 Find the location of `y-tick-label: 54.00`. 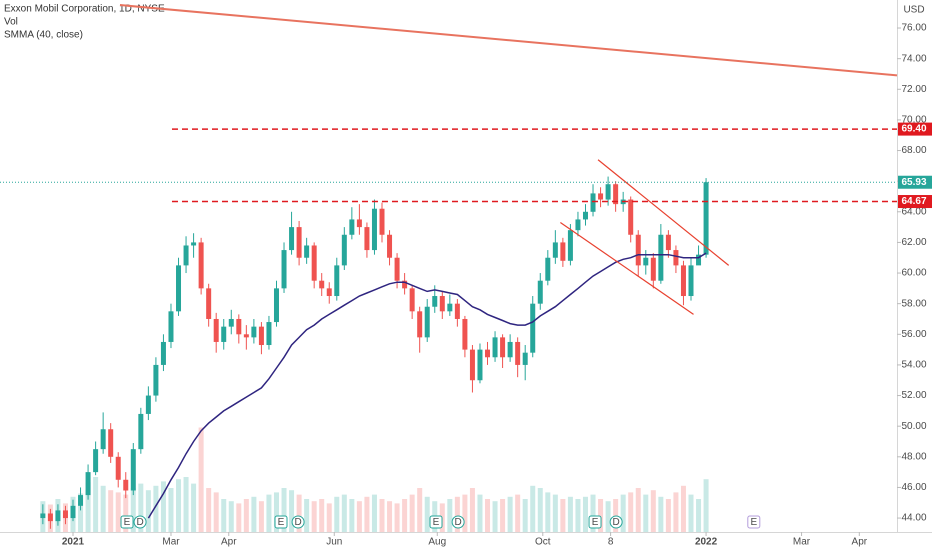

y-tick-label: 54.00 is located at coordinates (913, 365).